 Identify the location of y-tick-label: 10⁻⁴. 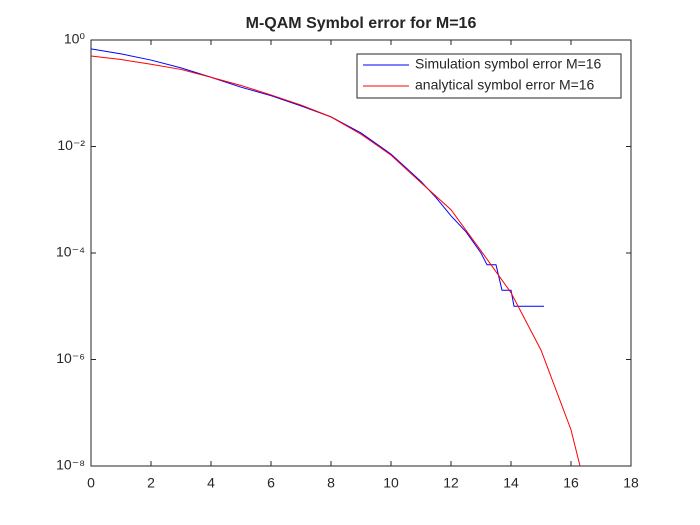
(70, 252).